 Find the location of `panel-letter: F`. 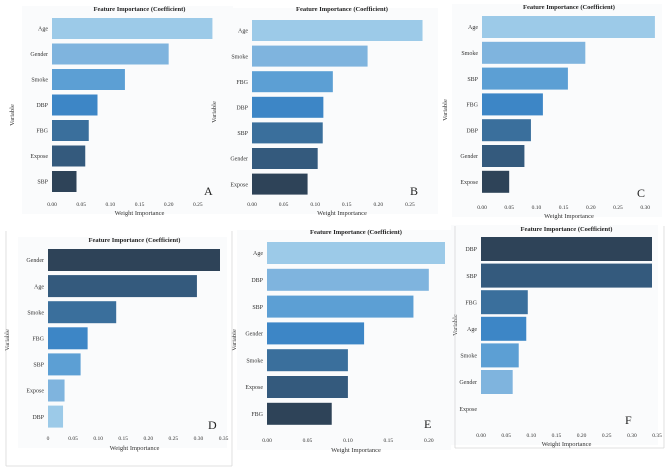

panel-letter: F is located at coordinates (628, 420).